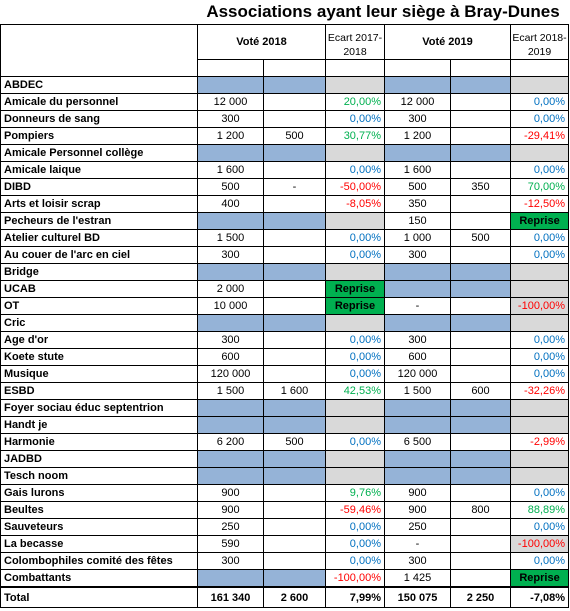 This screenshot has height=611, width=570. I want to click on value-cell: 1 425, so click(417, 578).